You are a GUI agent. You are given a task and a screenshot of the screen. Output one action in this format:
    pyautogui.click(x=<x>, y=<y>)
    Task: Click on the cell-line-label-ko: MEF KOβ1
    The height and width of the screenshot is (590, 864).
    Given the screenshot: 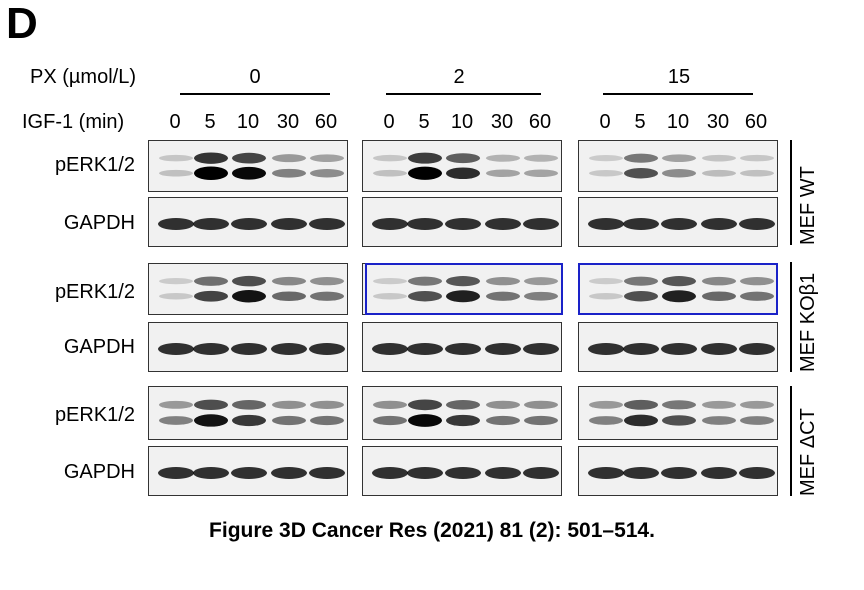 What is the action you would take?
    pyautogui.click(x=808, y=322)
    